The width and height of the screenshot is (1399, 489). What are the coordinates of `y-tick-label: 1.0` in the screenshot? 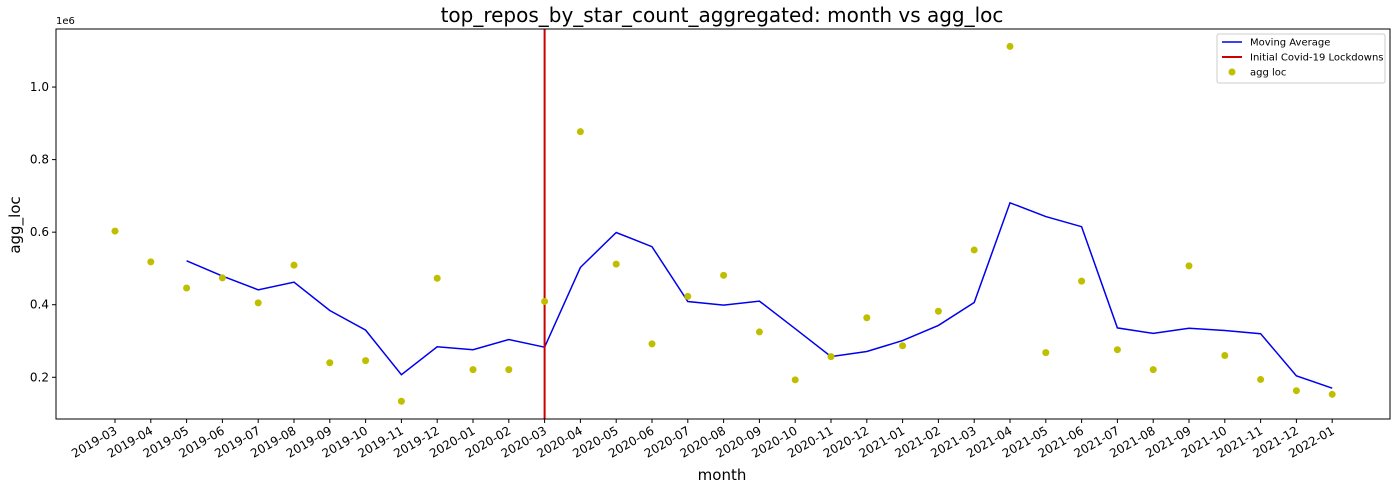 It's located at (39, 87).